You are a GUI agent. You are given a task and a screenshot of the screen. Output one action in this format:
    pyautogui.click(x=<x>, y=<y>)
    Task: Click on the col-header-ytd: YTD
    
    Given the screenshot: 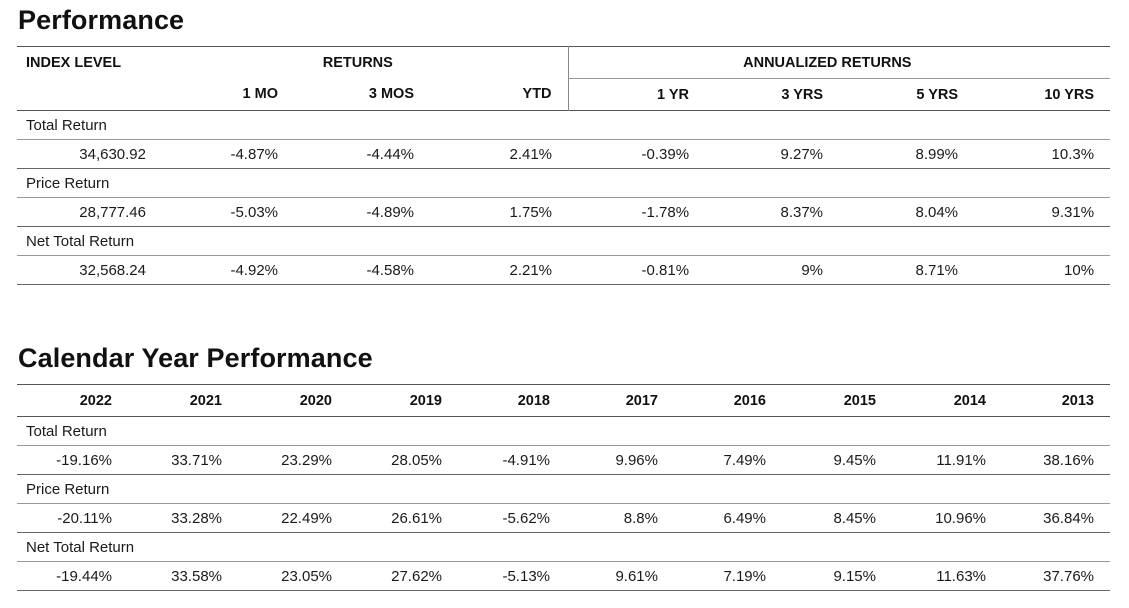 What is the action you would take?
    pyautogui.click(x=537, y=94)
    